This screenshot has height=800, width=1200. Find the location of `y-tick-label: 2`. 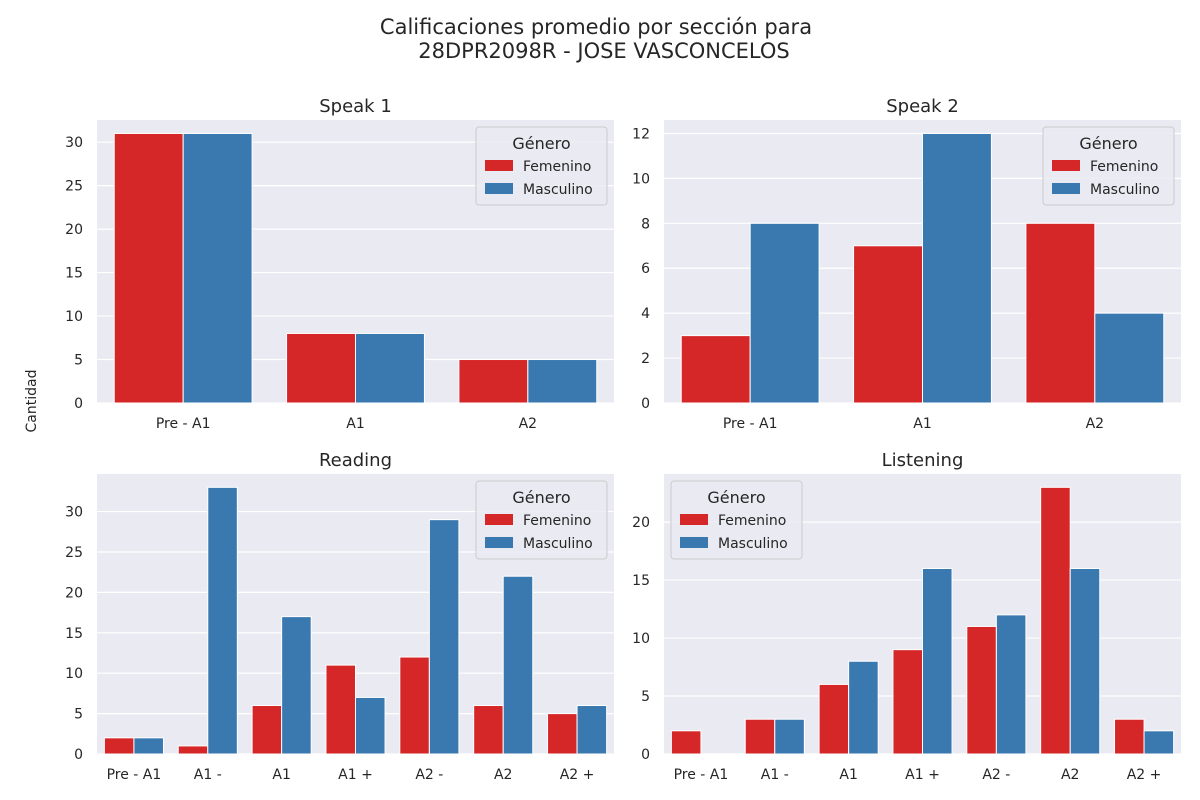

y-tick-label: 2 is located at coordinates (645, 359).